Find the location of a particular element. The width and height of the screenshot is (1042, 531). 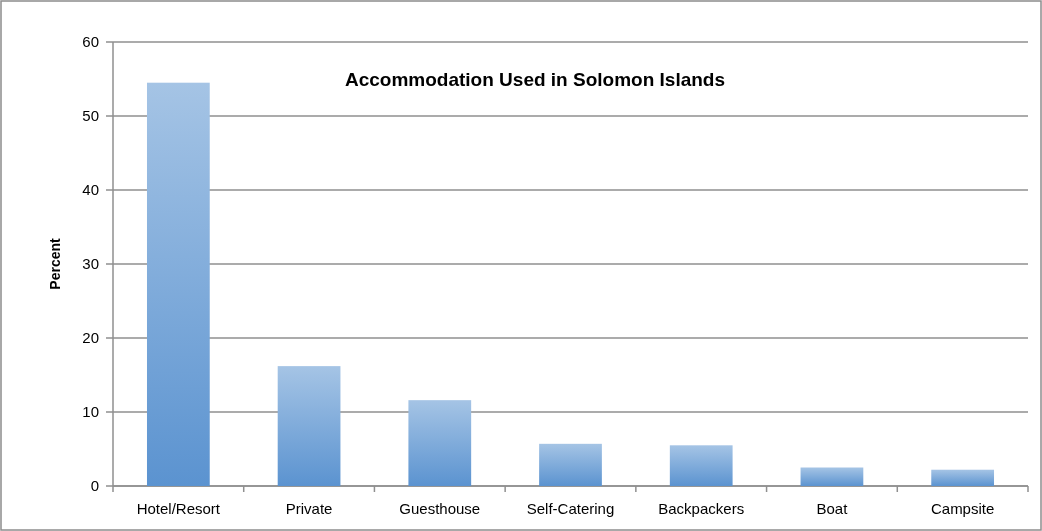

y-tick-label: 20 is located at coordinates (90, 338).